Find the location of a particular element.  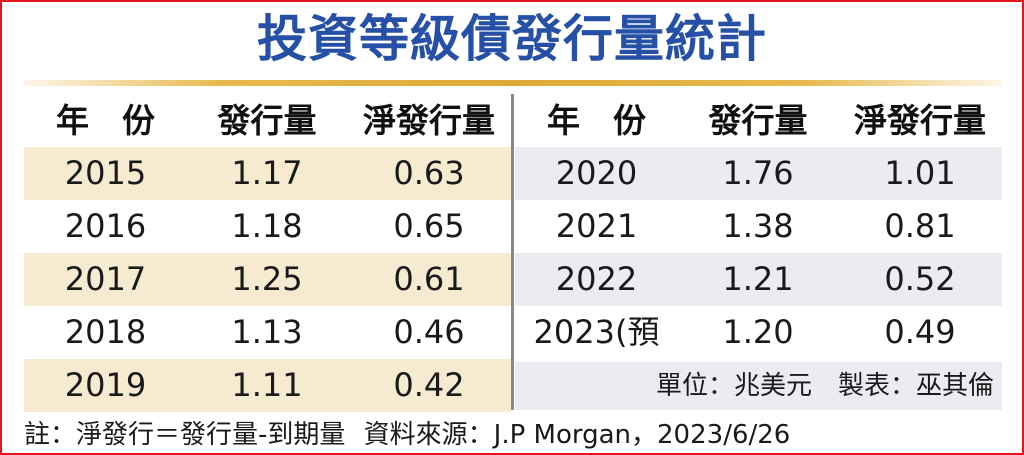

footnote-text: 註：淨發行＝發行量-到期量 is located at coordinates (185, 435).